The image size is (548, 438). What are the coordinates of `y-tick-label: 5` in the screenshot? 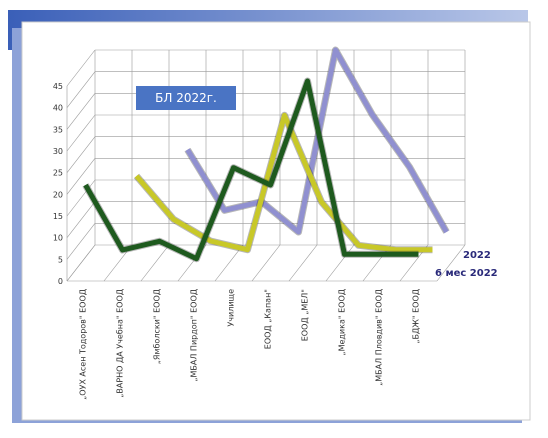 It's located at (60, 259).